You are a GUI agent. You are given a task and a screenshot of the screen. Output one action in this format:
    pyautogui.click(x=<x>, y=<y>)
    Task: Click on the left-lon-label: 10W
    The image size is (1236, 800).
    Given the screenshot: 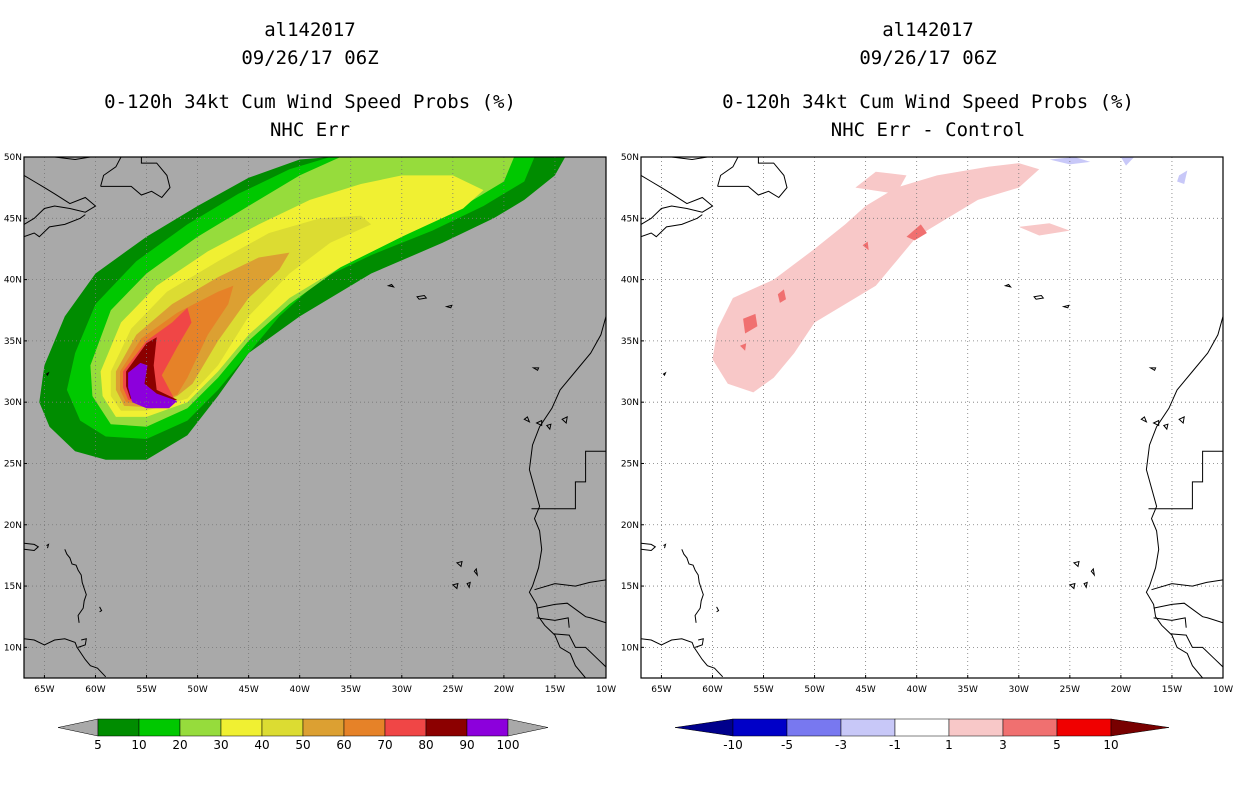 What is the action you would take?
    pyautogui.click(x=606, y=690)
    